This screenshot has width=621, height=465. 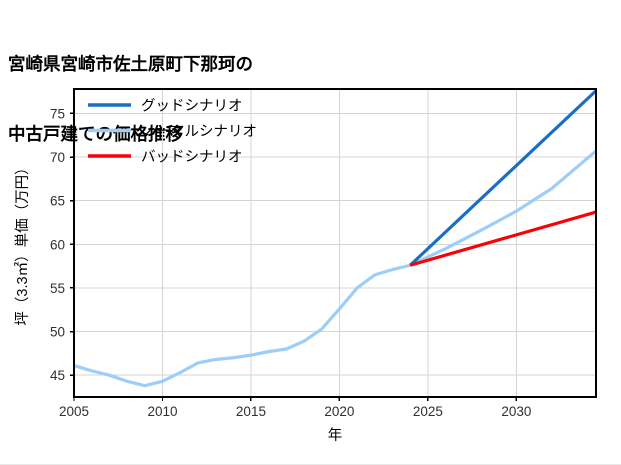 What do you see at coordinates (503, 238) in the screenshot?
I see `series-line-バッドシナリオ` at bounding box center [503, 238].